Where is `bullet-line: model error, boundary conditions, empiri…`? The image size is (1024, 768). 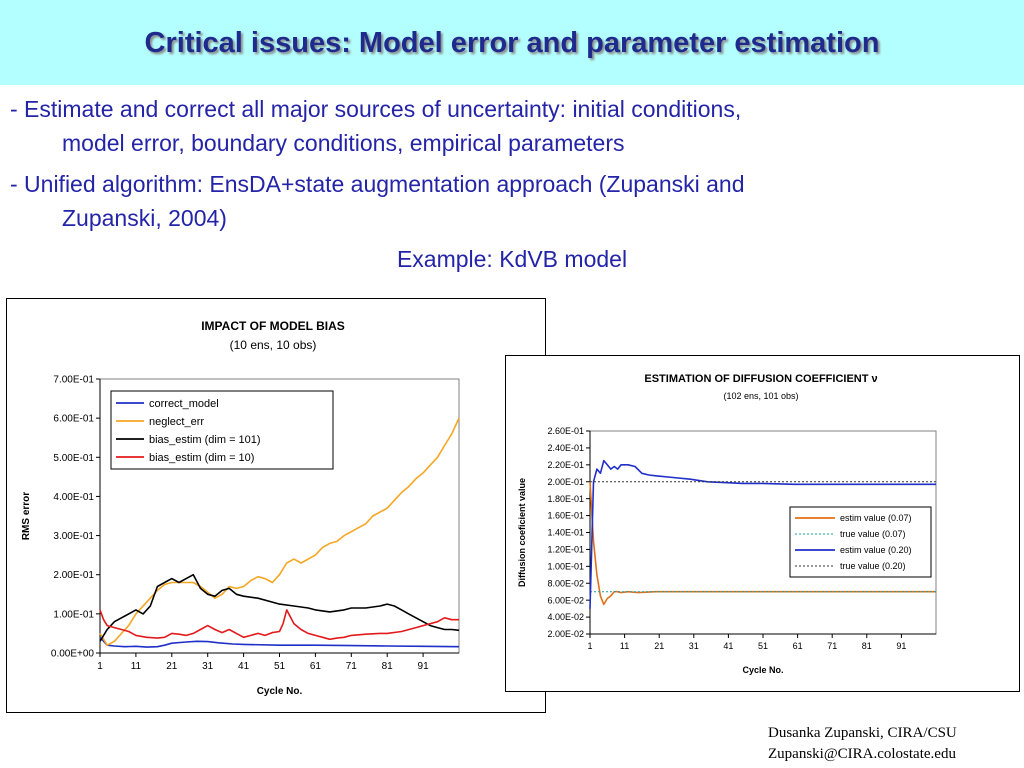
bullet-line: model error, boundary conditions, empiri… is located at coordinates (343, 143).